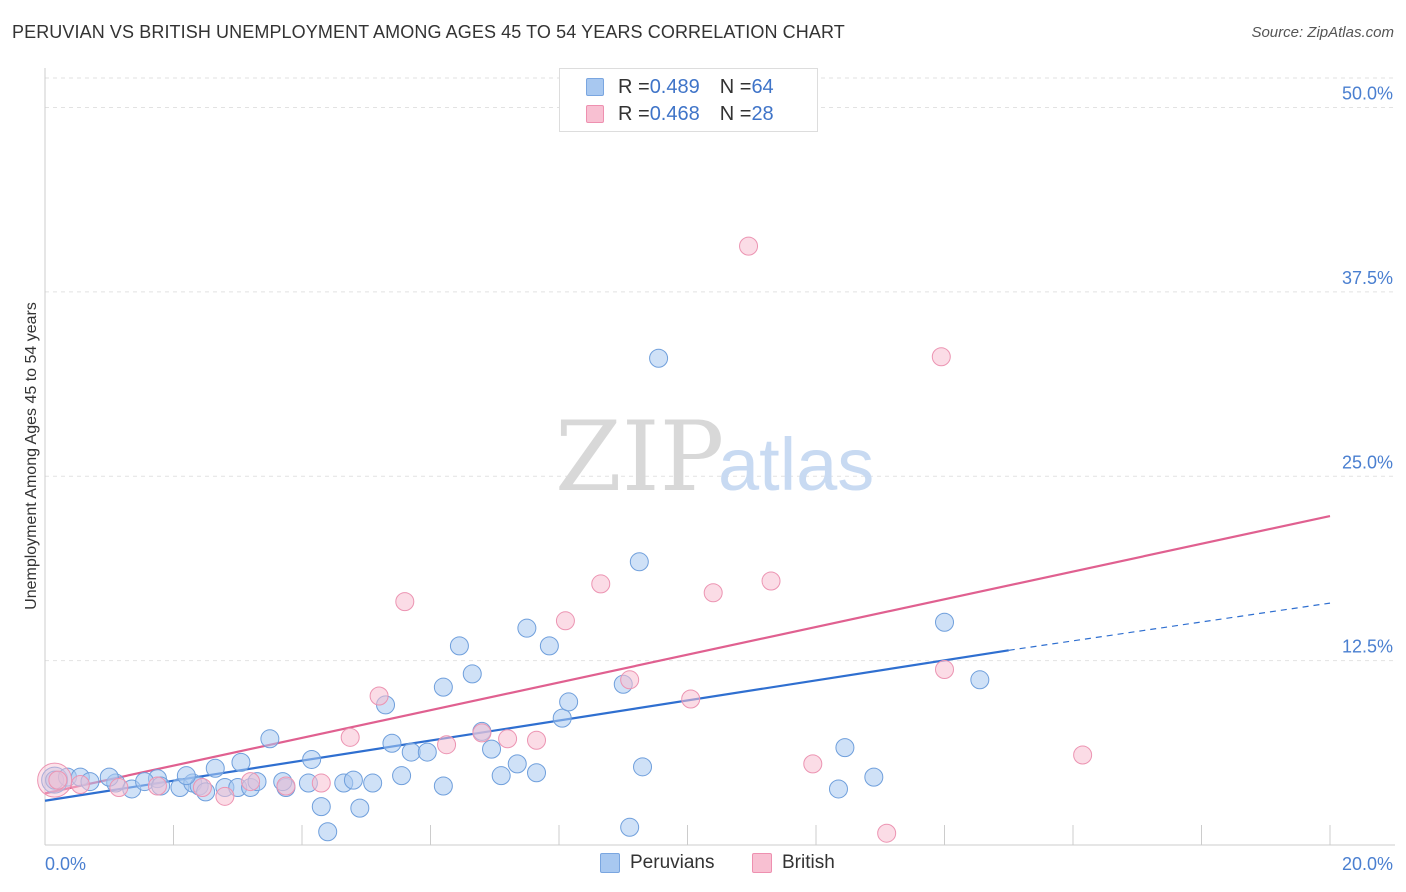 This screenshot has width=1406, height=892. What do you see at coordinates (674, 86) in the screenshot?
I see `legend-r-value: 0.489` at bounding box center [674, 86].